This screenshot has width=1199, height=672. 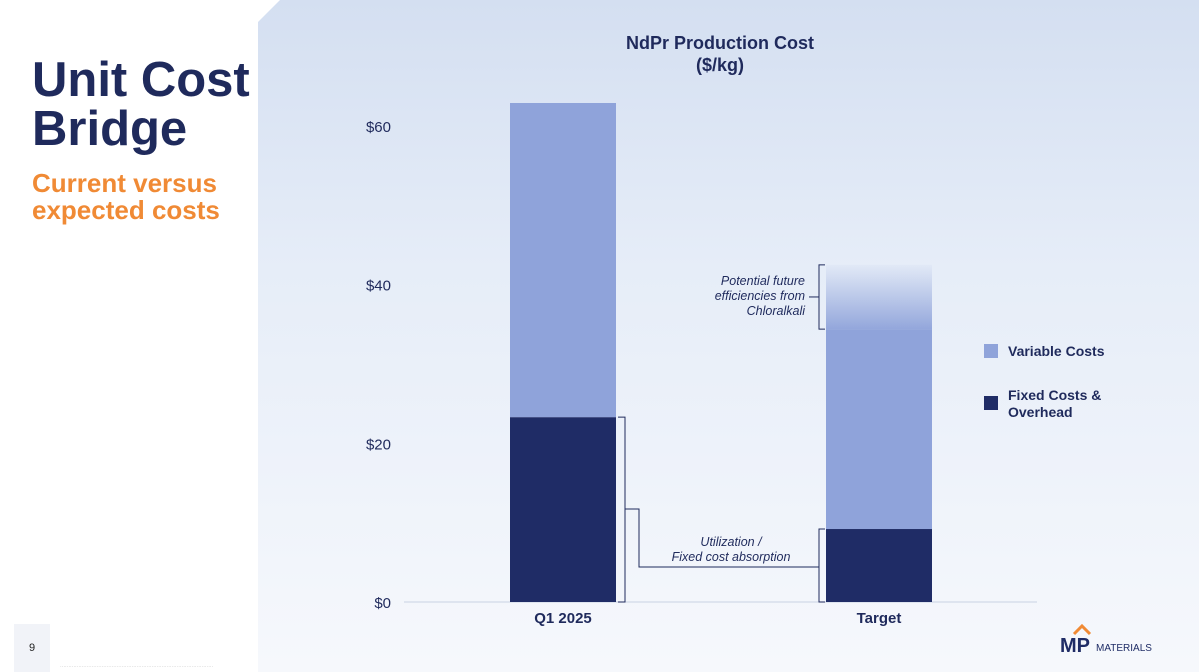 I want to click on page-number: 9, so click(x=32, y=648).